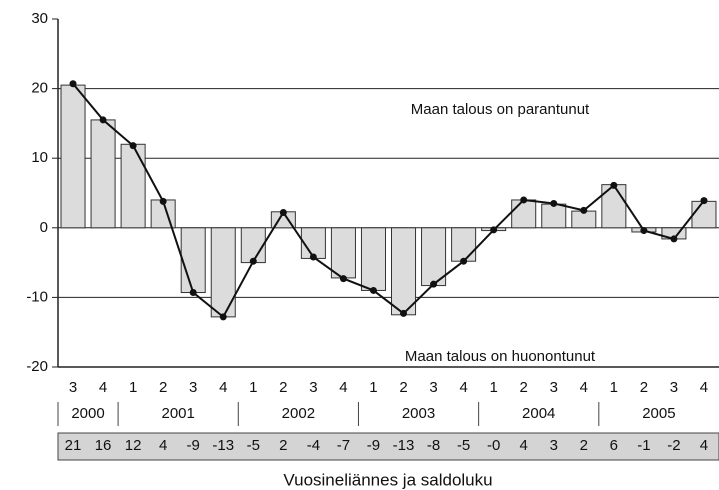 This screenshot has height=490, width=719. What do you see at coordinates (343, 445) in the screenshot?
I see `value-label: -7` at bounding box center [343, 445].